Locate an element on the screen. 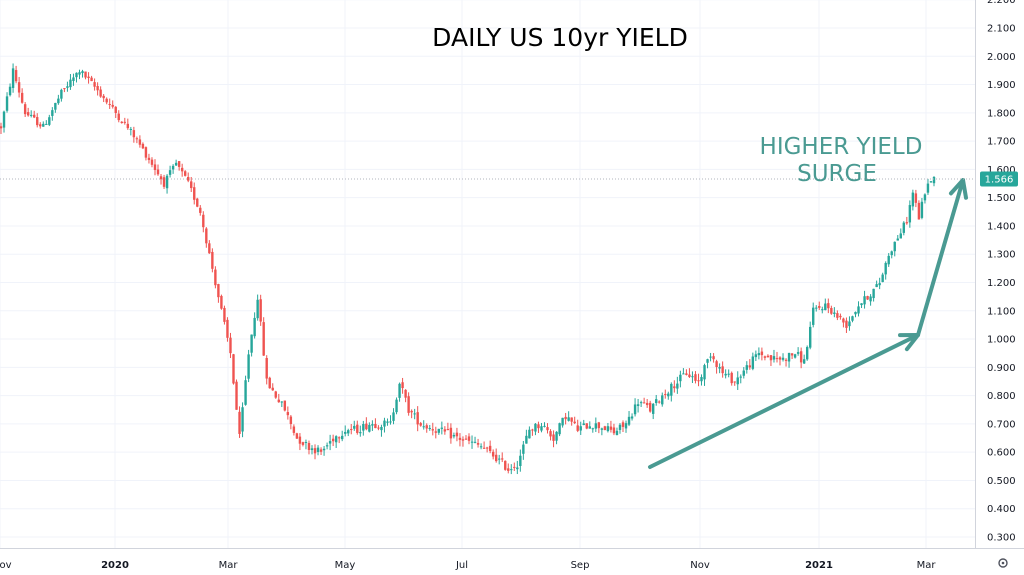  trend-arrow is located at coordinates (942, 257).